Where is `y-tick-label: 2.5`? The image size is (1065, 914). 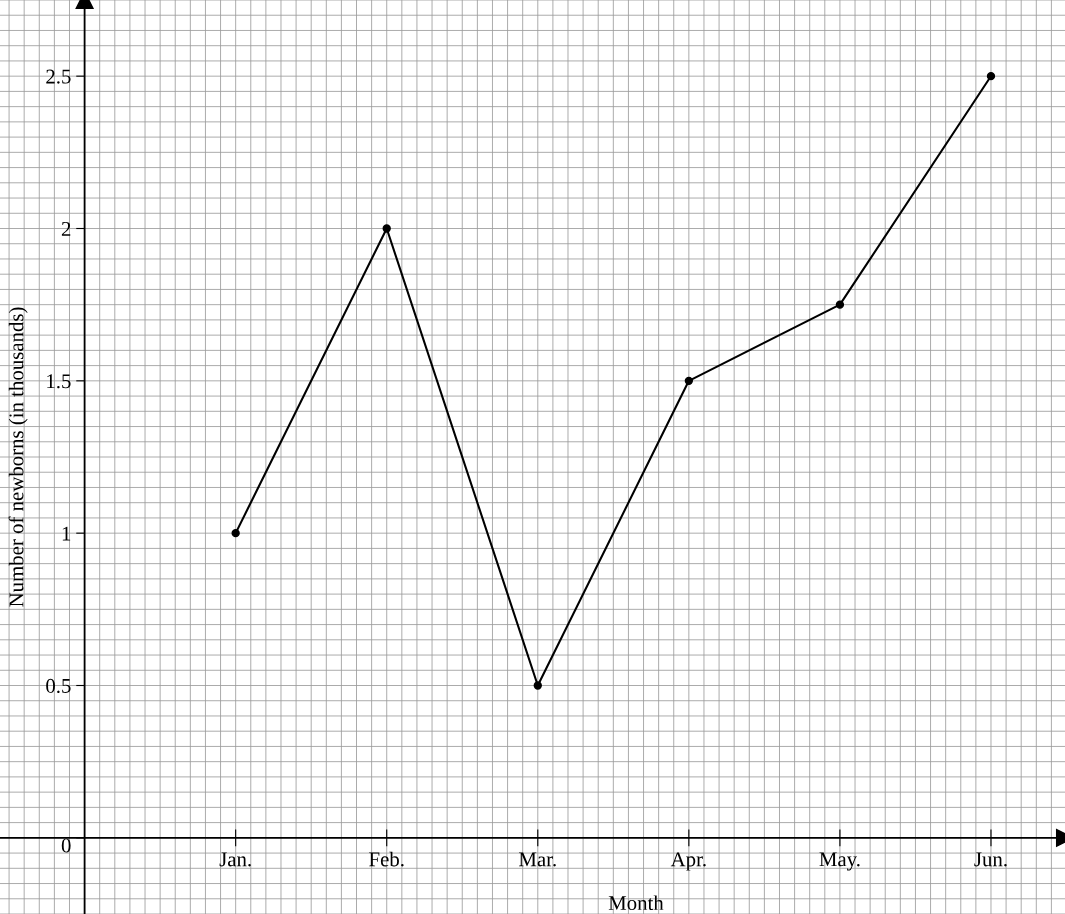 y-tick-label: 2.5 is located at coordinates (58, 76).